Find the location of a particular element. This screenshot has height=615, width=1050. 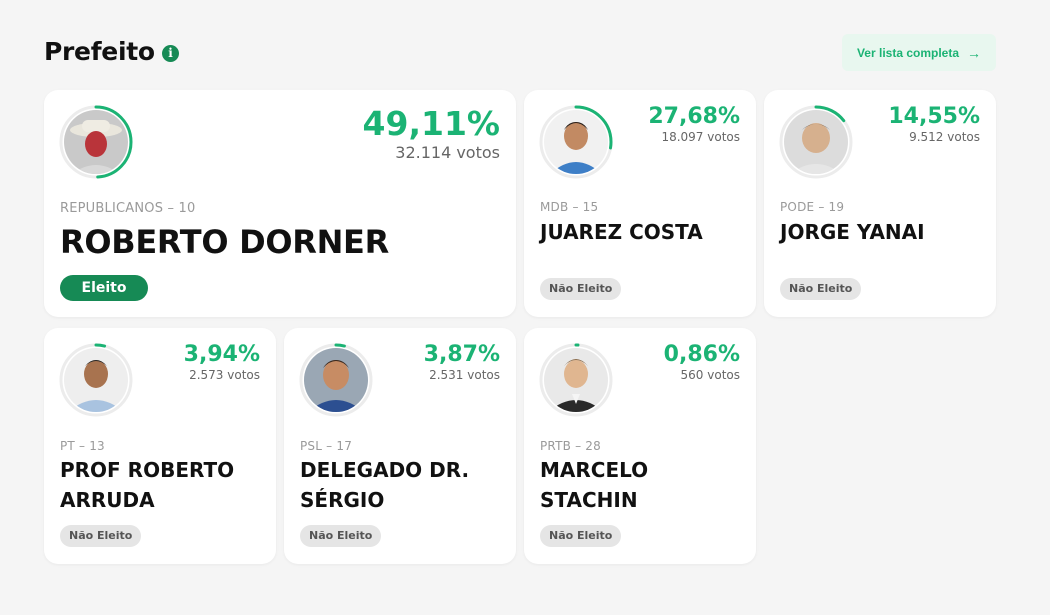

party-label: PRTB – 28 is located at coordinates (570, 446).